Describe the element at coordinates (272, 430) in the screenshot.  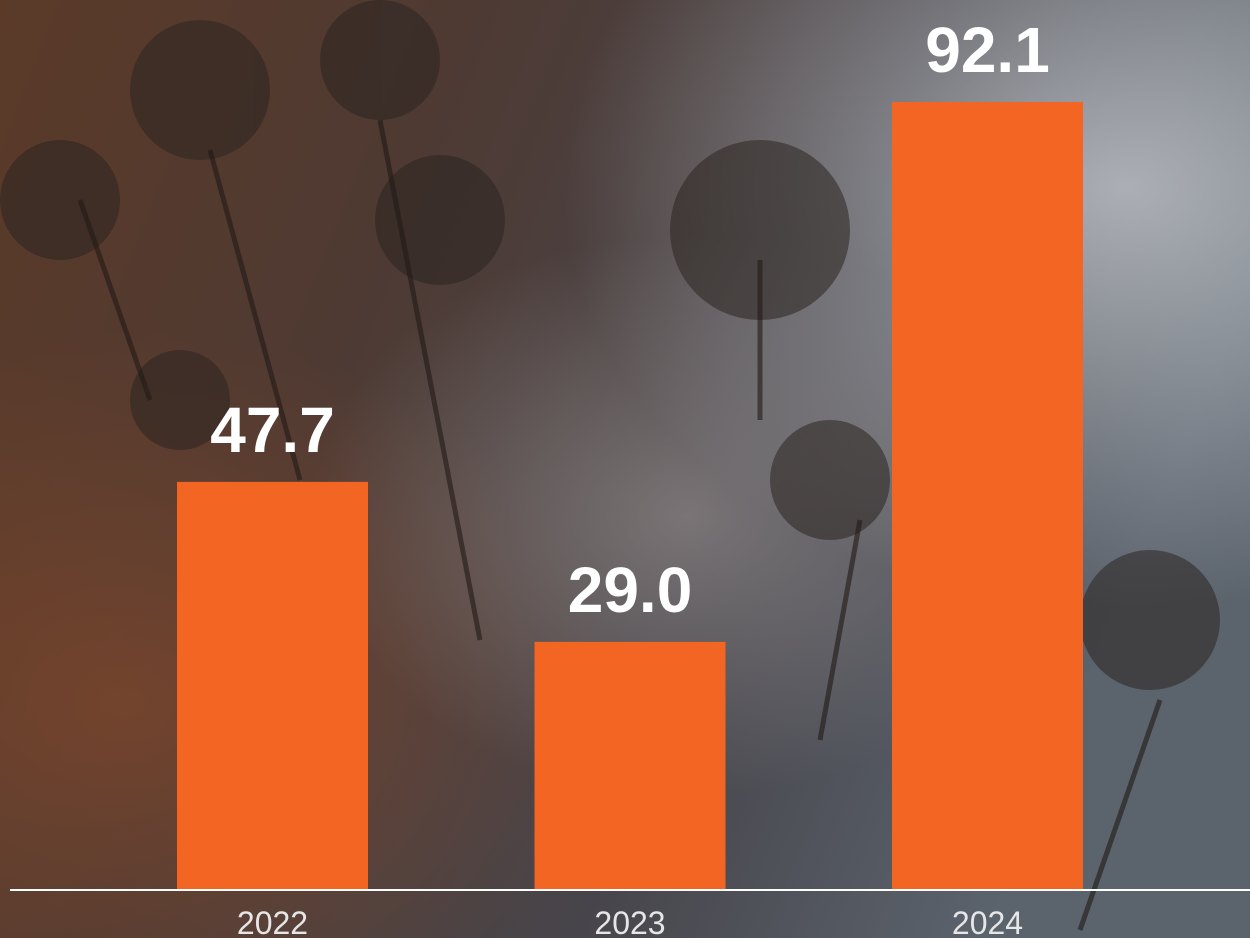
I see `value-label: 47.7` at that location.